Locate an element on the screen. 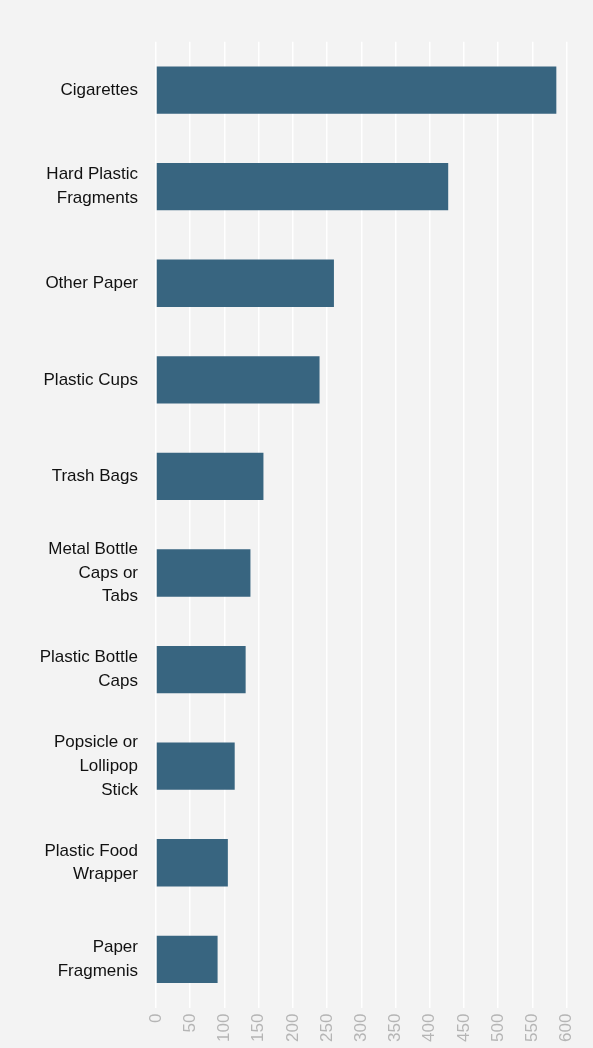 The width and height of the screenshot is (593, 1048). x-tick-label: 550 is located at coordinates (532, 1028).